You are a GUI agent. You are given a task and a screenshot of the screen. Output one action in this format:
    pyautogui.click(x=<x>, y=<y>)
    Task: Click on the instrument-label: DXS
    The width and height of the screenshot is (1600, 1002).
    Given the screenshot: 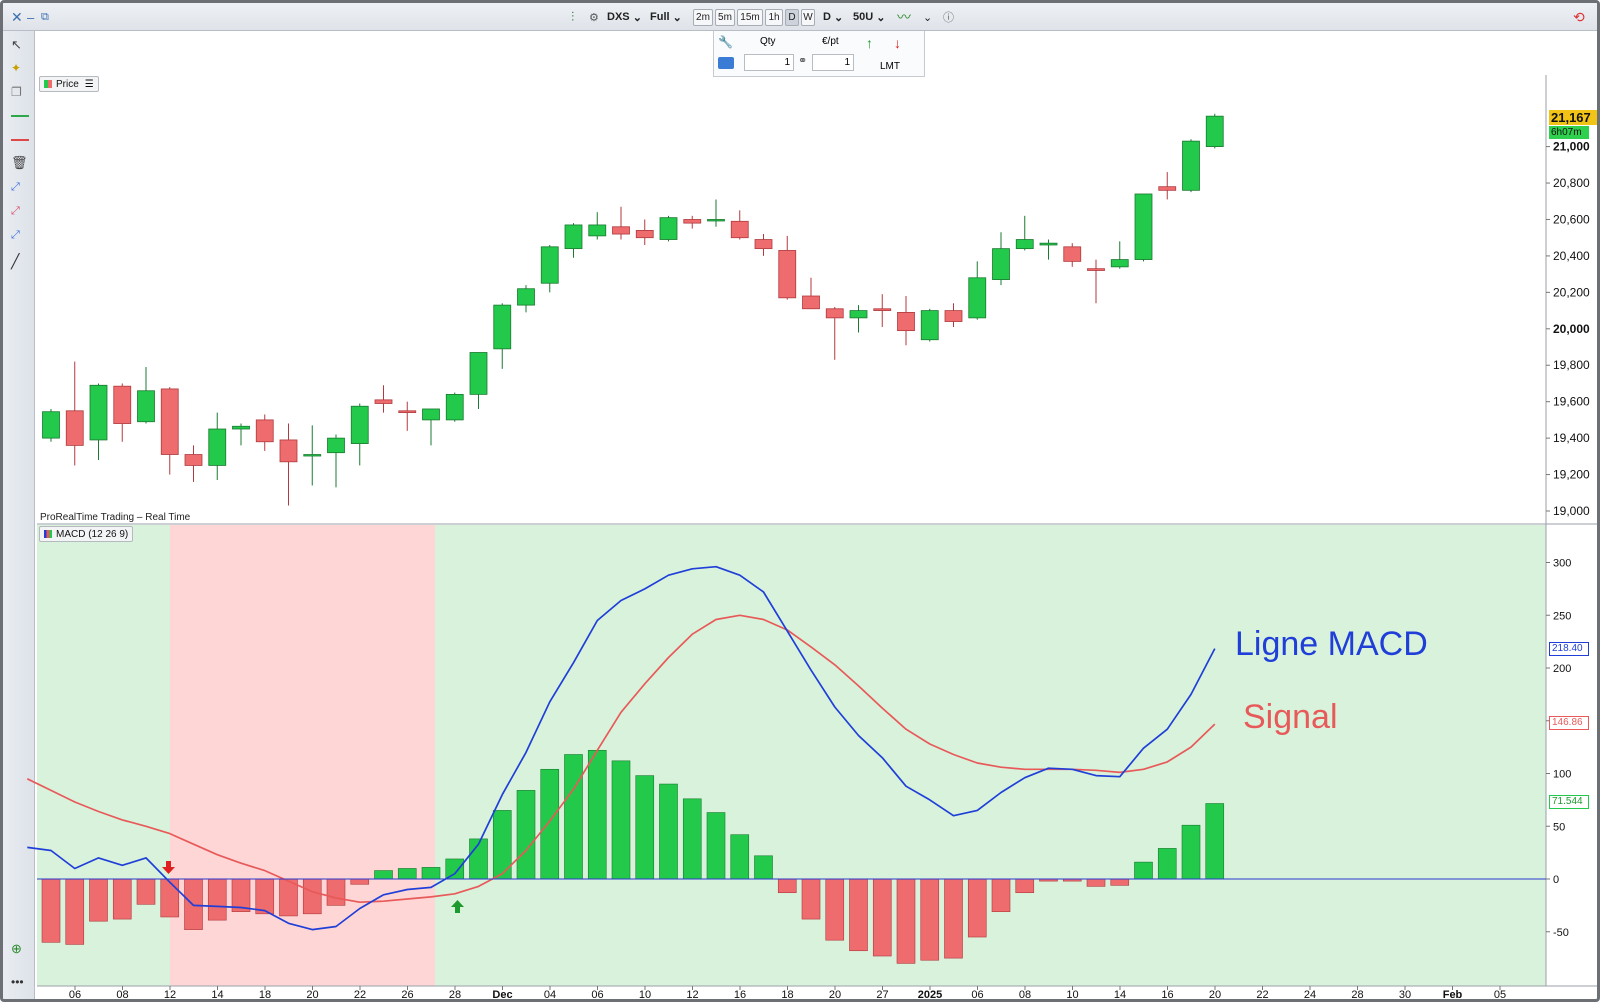 What is the action you would take?
    pyautogui.click(x=618, y=17)
    